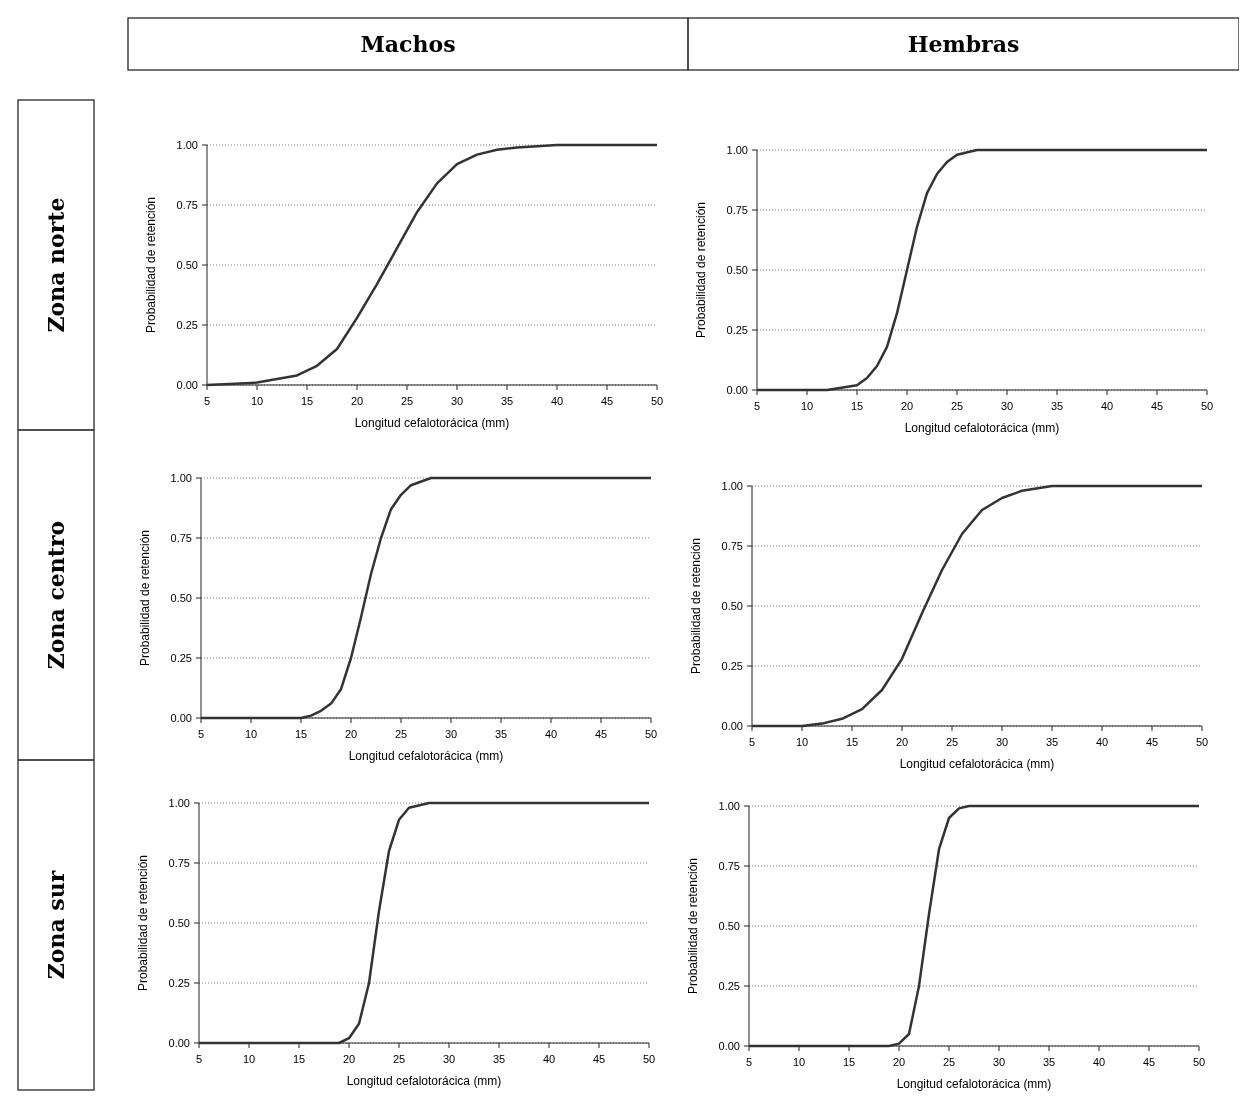 The image size is (1247, 1112). What do you see at coordinates (55, 265) in the screenshot?
I see `text: Zona norte` at bounding box center [55, 265].